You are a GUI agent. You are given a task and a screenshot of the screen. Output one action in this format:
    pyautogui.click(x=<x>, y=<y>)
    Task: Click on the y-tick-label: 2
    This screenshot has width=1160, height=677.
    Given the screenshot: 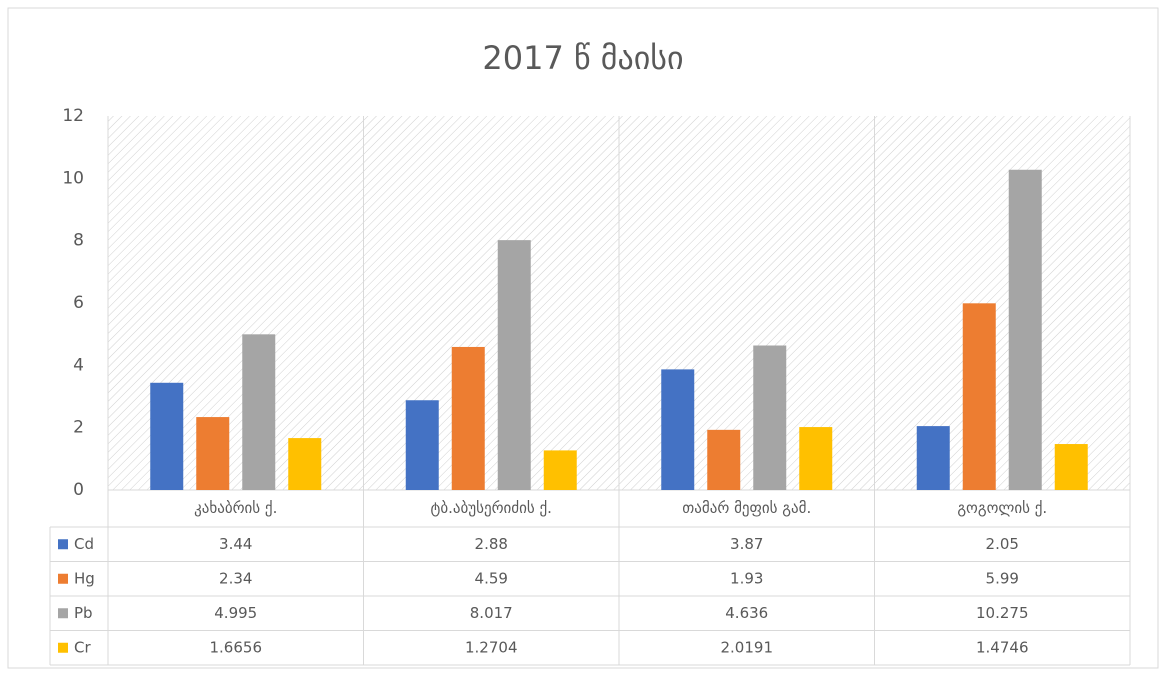 What is the action you would take?
    pyautogui.click(x=78, y=428)
    